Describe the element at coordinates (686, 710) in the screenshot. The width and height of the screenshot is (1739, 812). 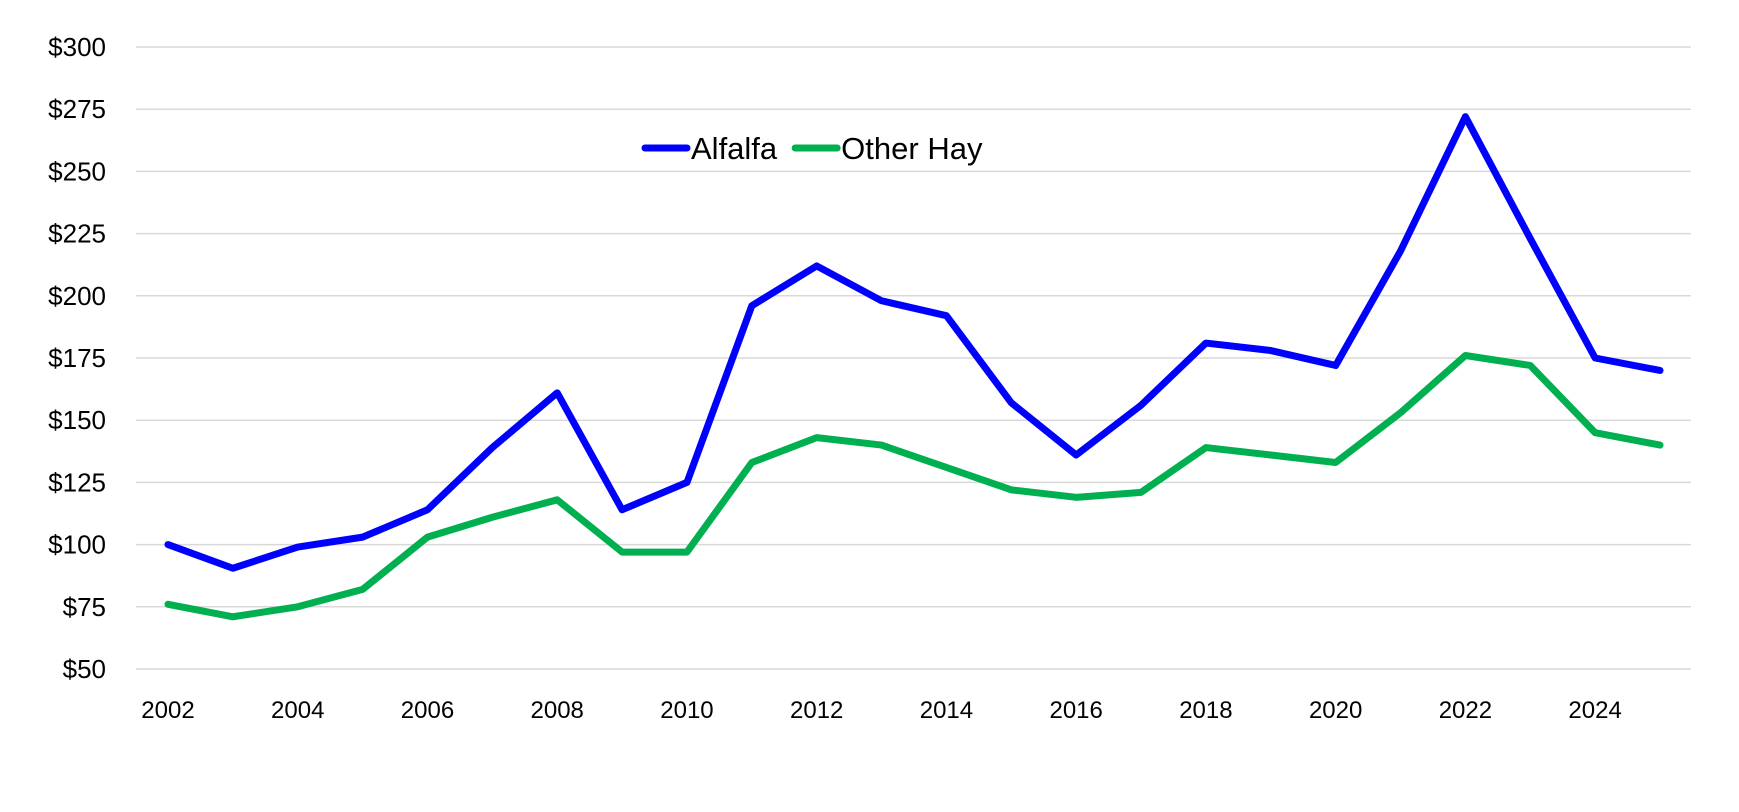
I see `x-tick-label: 2010` at that location.